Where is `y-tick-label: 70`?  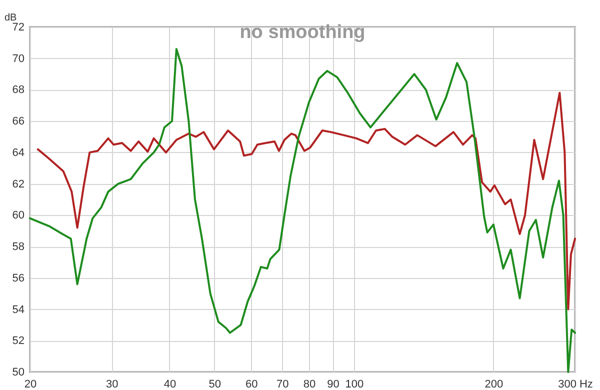 y-tick-label: 70 is located at coordinates (18, 58).